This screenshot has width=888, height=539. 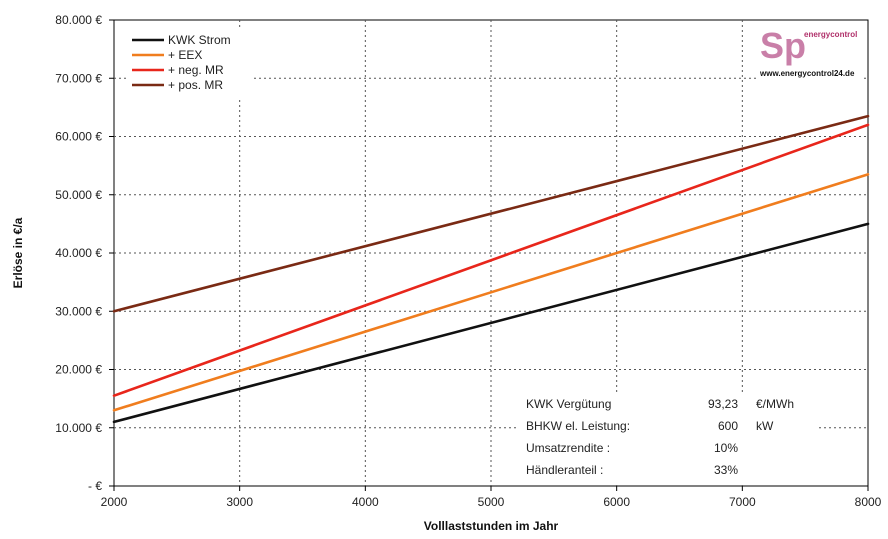 I want to click on info-label: KWK Vergütung, so click(x=568, y=404).